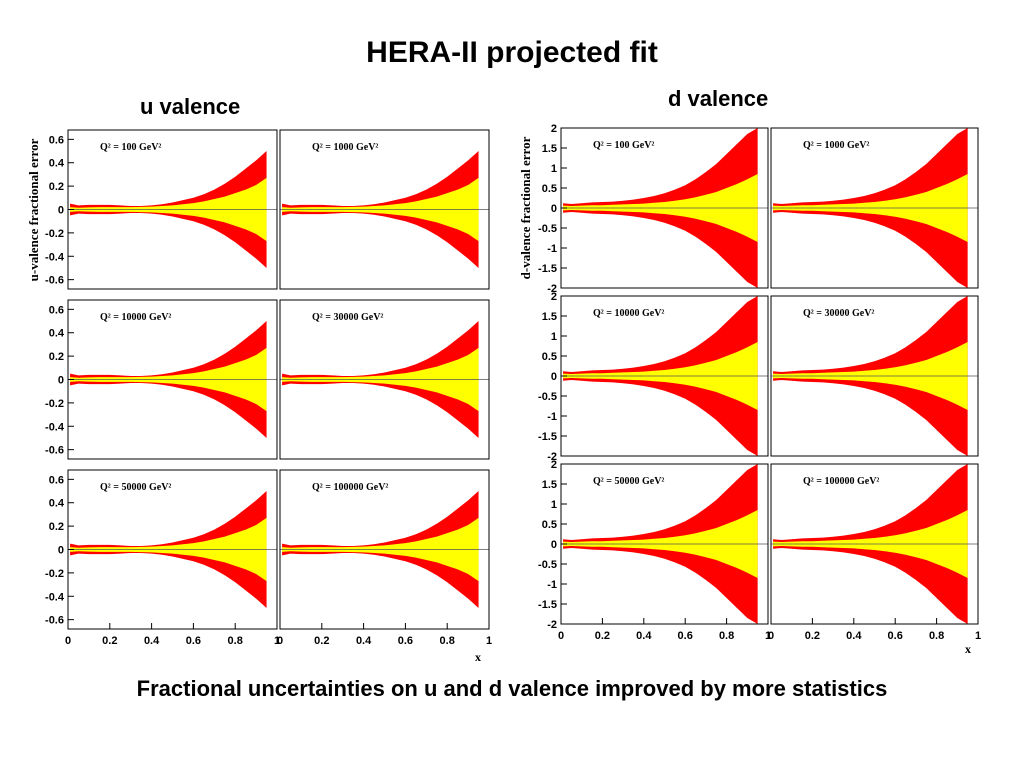 Image resolution: width=1024 pixels, height=768 pixels. Describe the element at coordinates (836, 145) in the screenshot. I see `q2-label: Q² = 1000 GeV²` at that location.